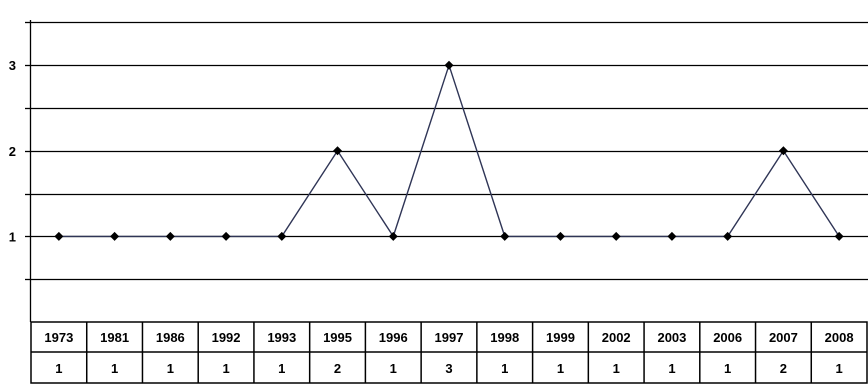 The image size is (868, 384). I want to click on table-category-cell: 1997, so click(449, 337).